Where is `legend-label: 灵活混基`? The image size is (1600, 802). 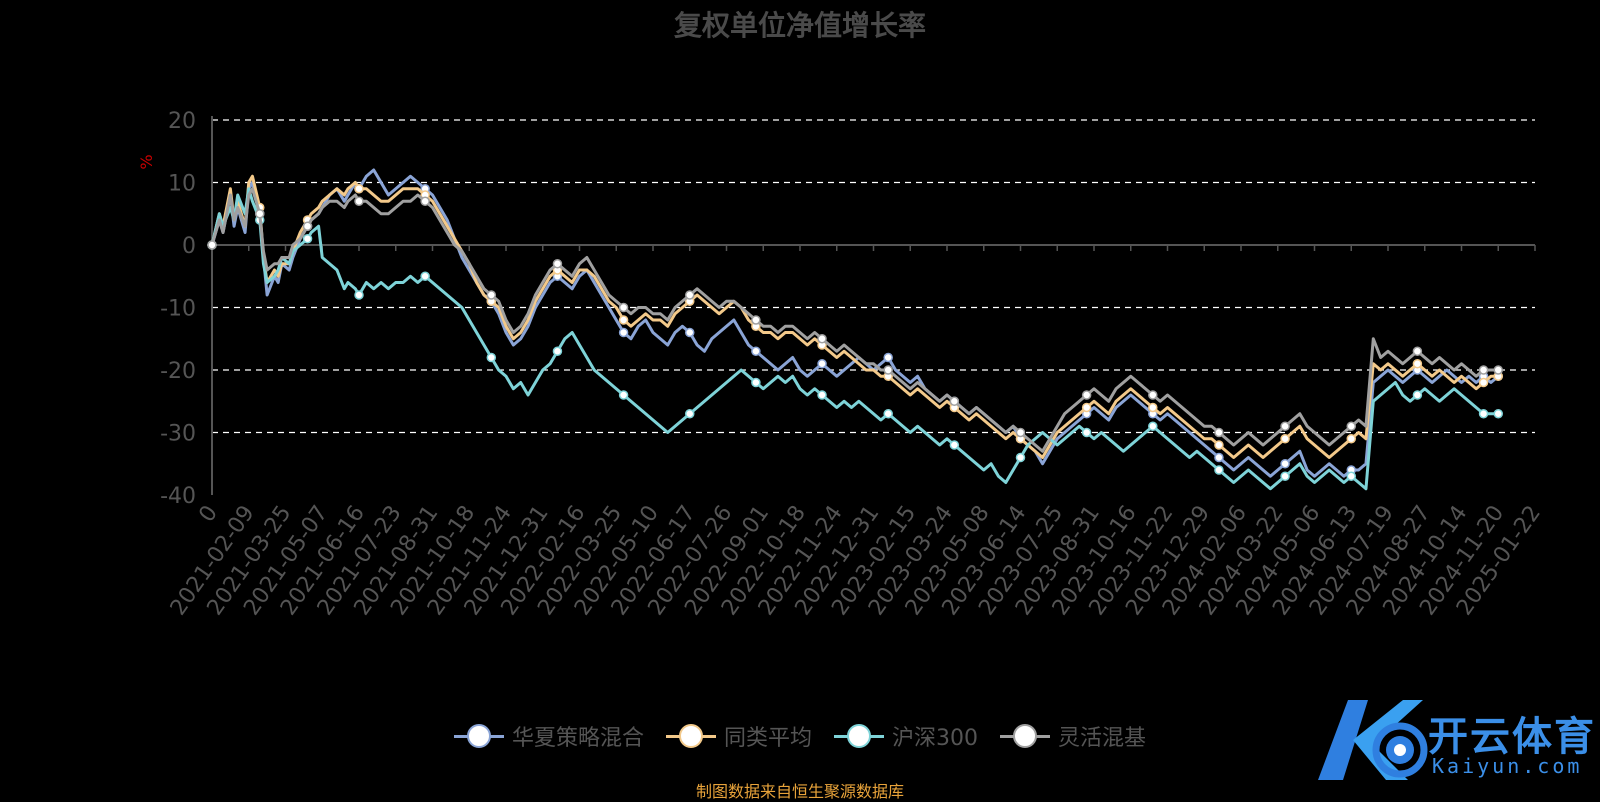
legend-label: 灵活混基 is located at coordinates (1102, 736).